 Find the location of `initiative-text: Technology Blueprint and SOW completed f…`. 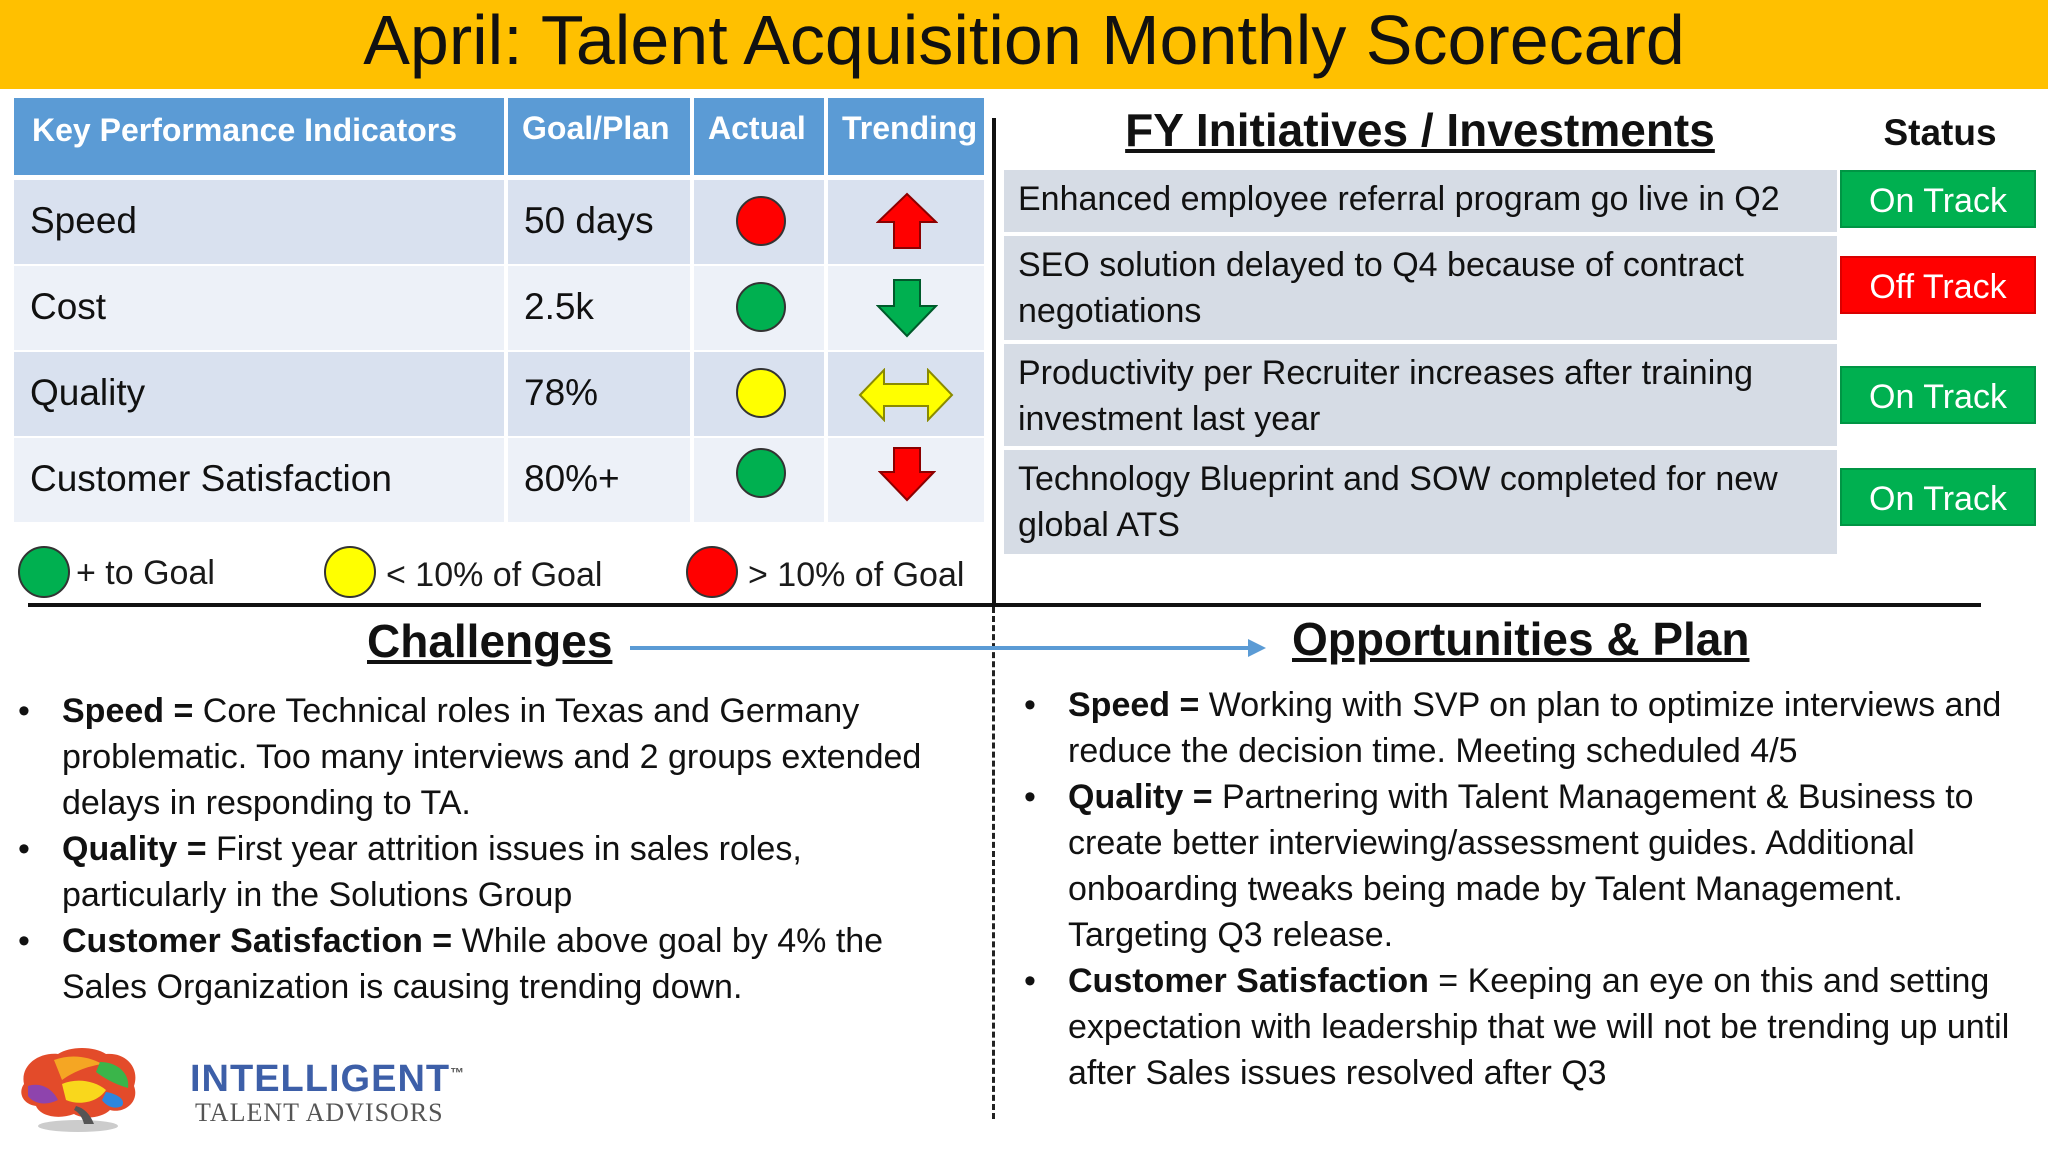

initiative-text: Technology Blueprint and SOW completed f… is located at coordinates (1398, 502).